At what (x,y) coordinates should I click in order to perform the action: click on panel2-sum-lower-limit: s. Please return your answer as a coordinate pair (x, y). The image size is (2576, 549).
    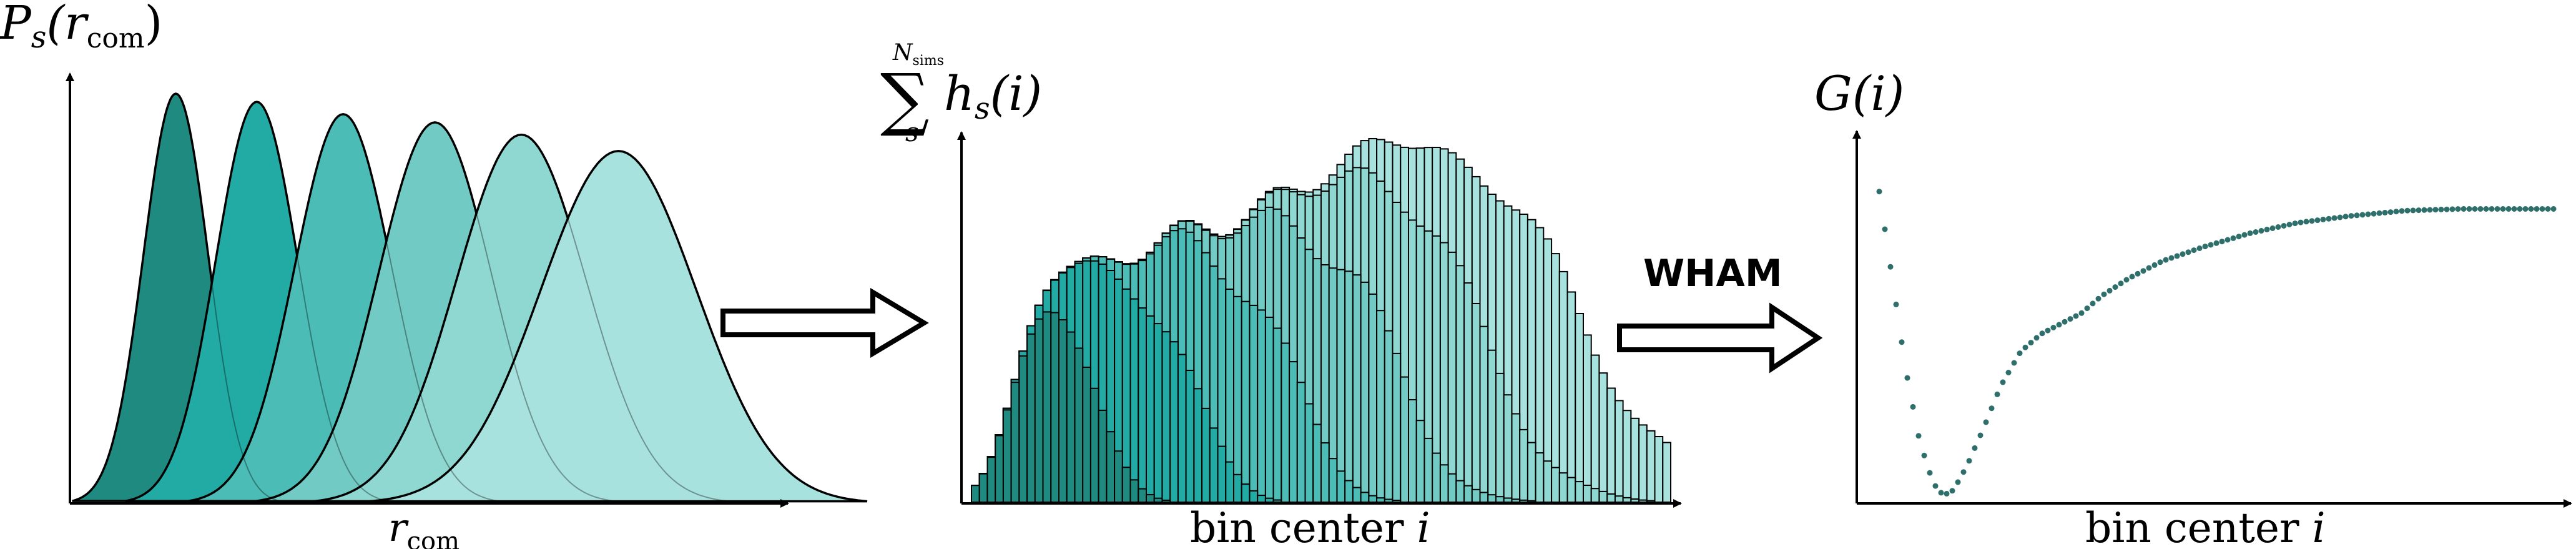
    Looking at the image, I should click on (912, 132).